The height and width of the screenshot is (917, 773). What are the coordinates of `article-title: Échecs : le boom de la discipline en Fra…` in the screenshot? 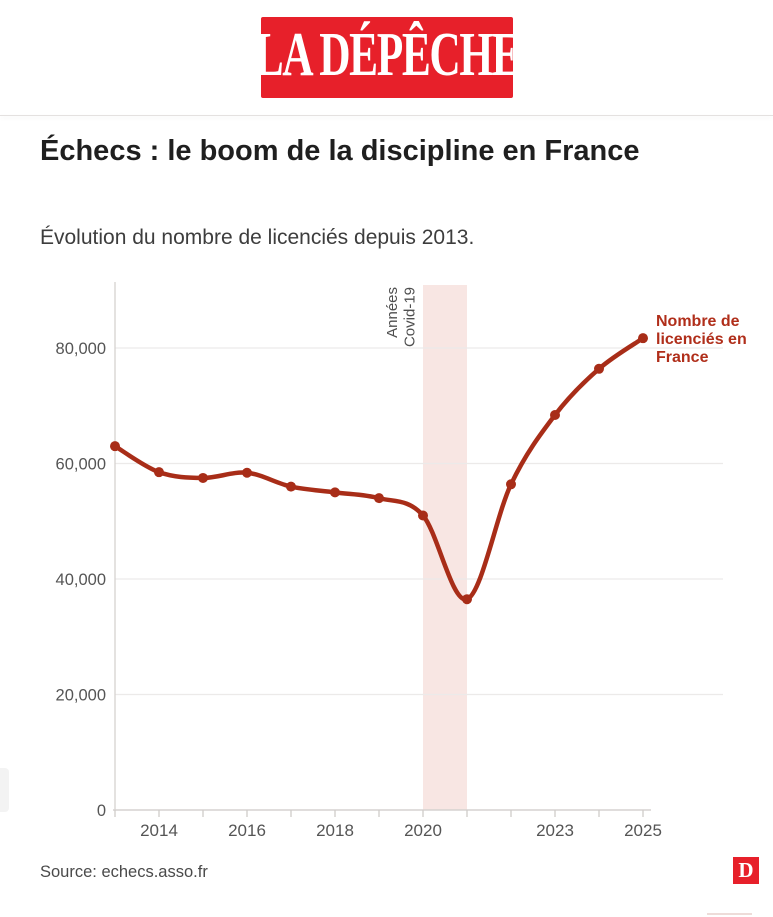 It's located at (340, 151).